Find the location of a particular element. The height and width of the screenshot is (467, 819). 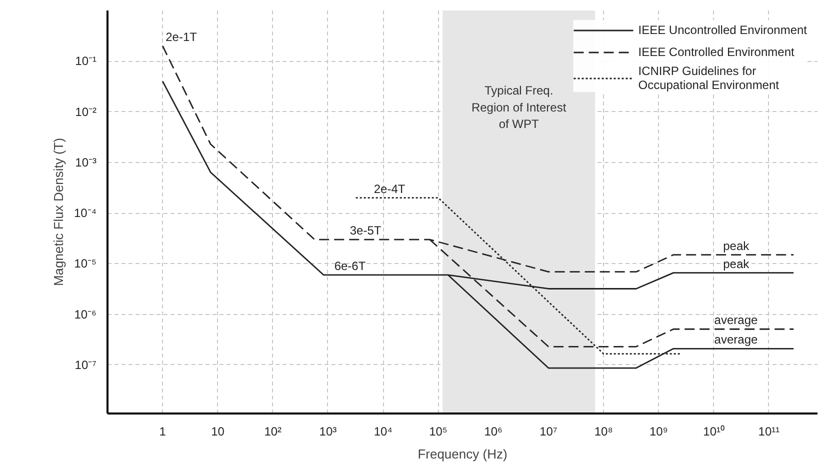

y-axis-title: Magnetic Flux Density (T) is located at coordinates (58, 212).